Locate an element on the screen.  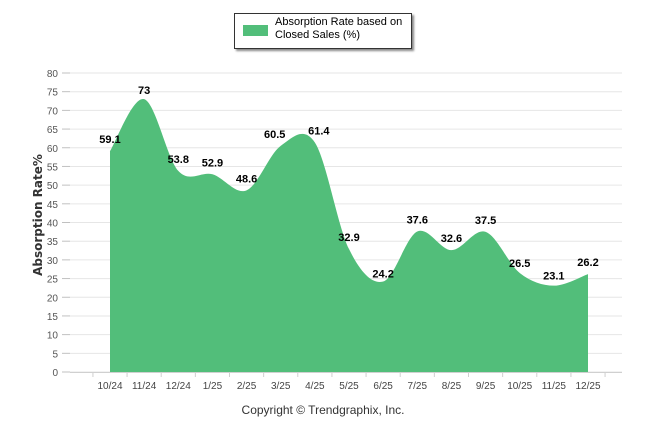
data-label: 32.6 is located at coordinates (451, 239).